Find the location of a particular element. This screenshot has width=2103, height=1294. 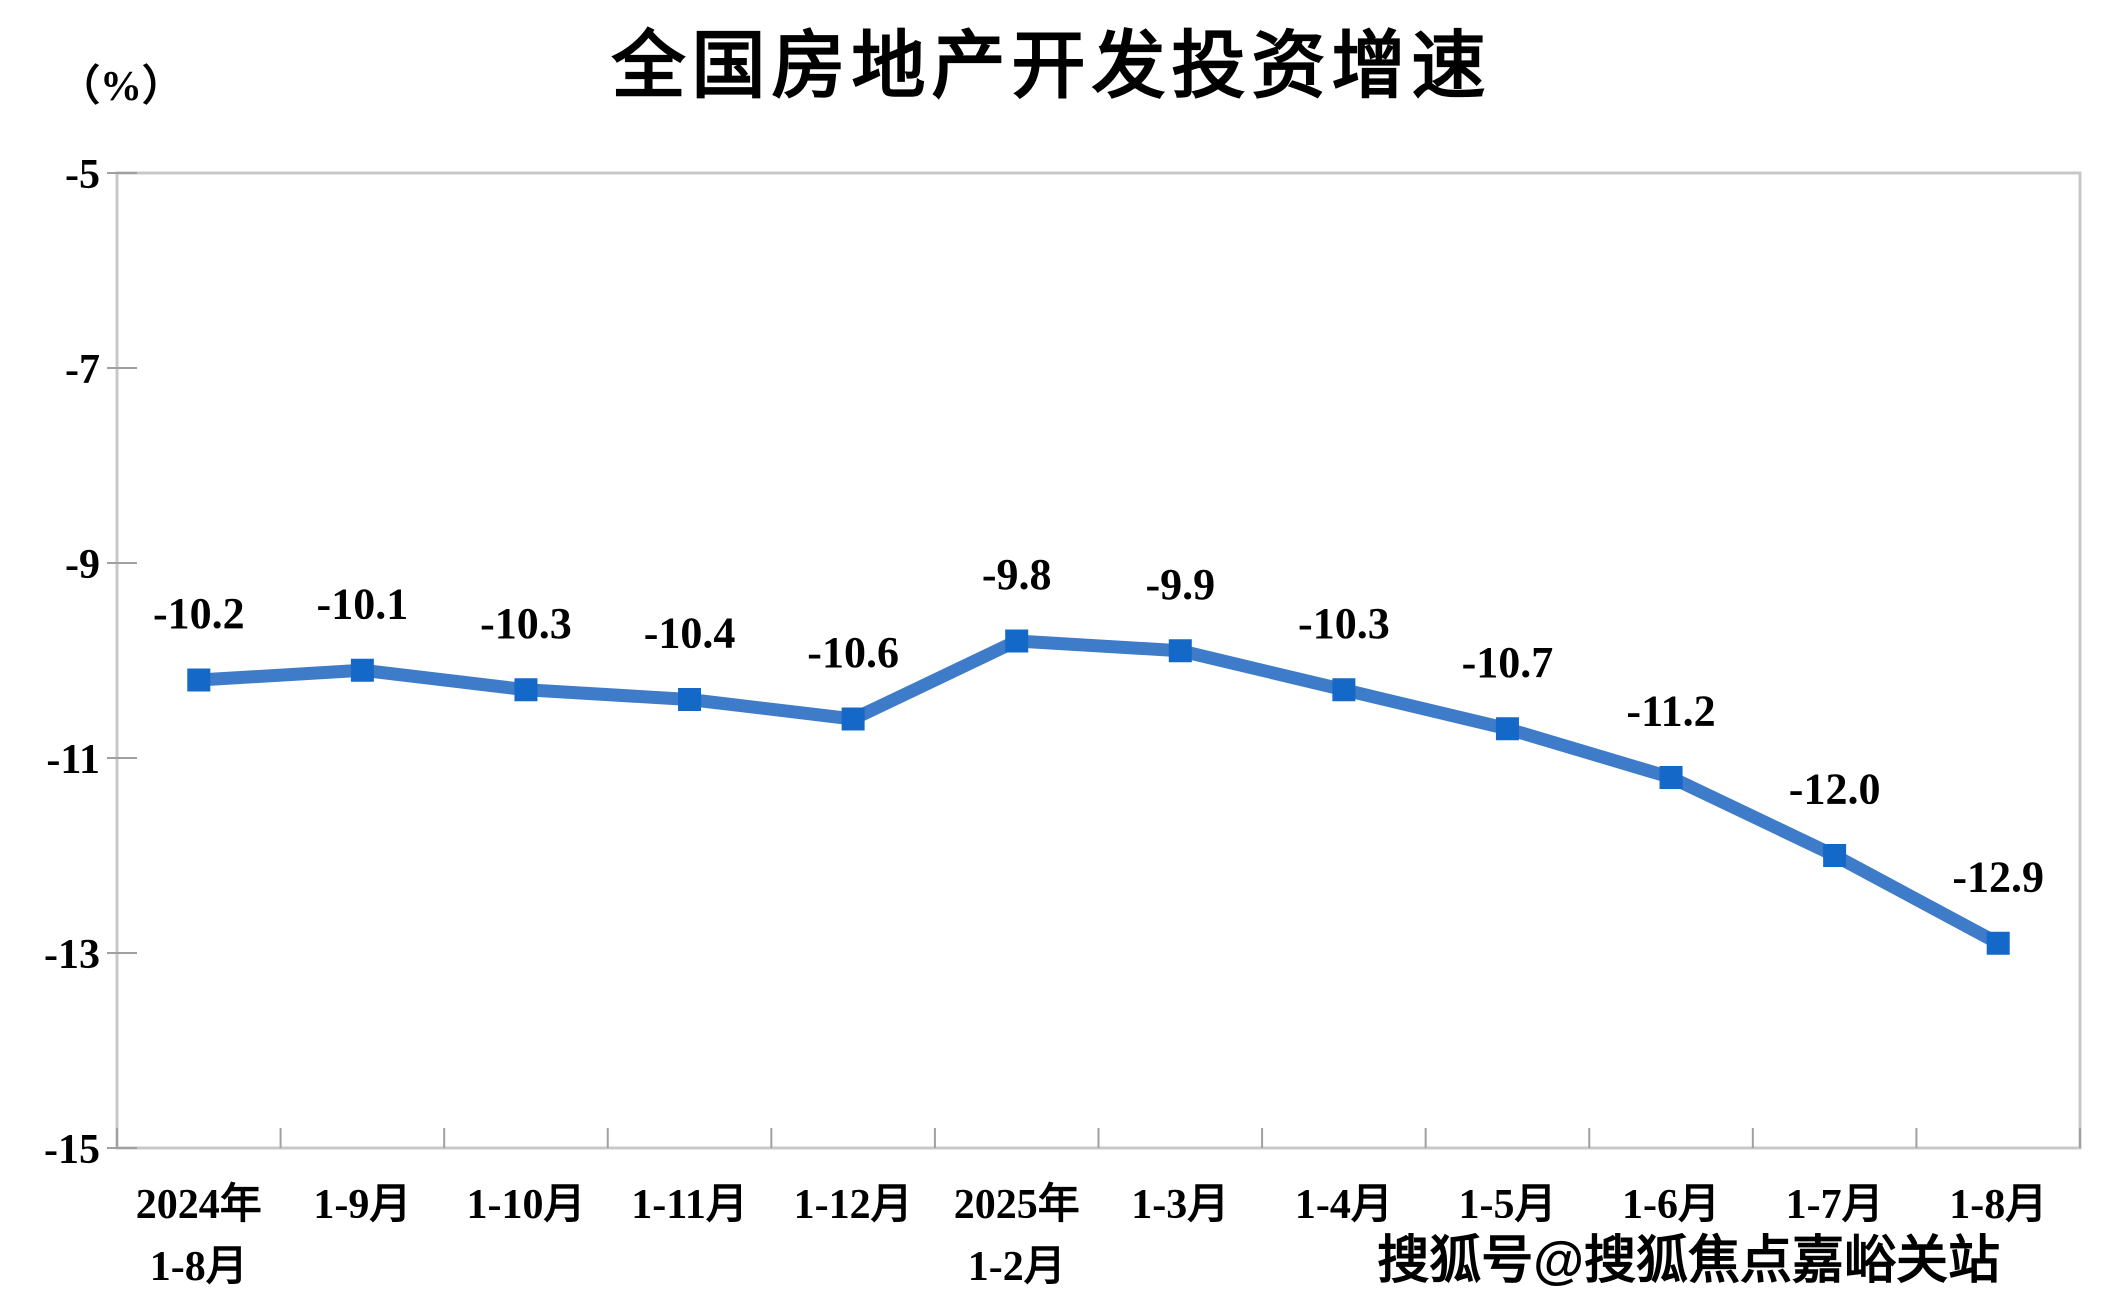

data-point-label: -11.2 is located at coordinates (1670, 711).